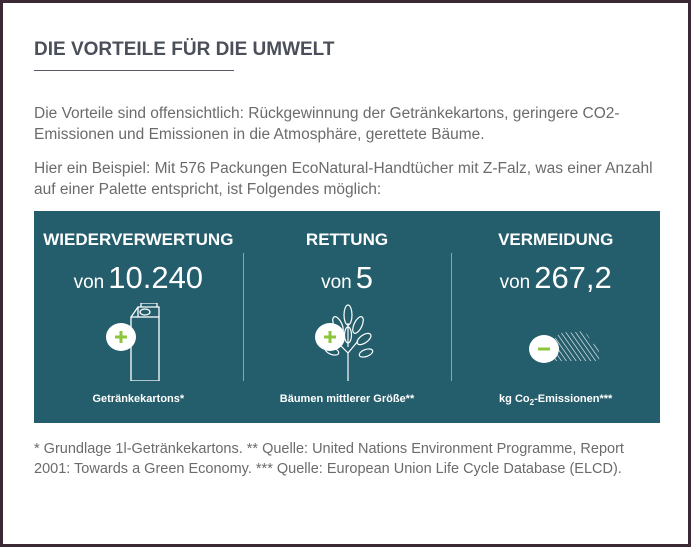 This screenshot has height=547, width=691. I want to click on tree-plus-icon, so click(344, 342).